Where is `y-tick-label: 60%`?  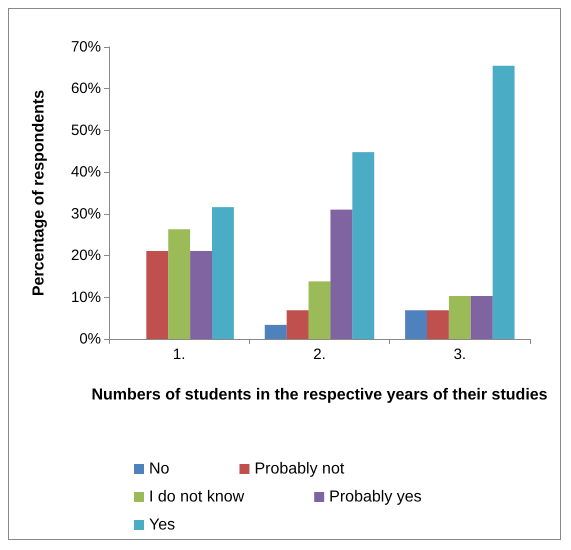 y-tick-label: 60% is located at coordinates (85, 89).